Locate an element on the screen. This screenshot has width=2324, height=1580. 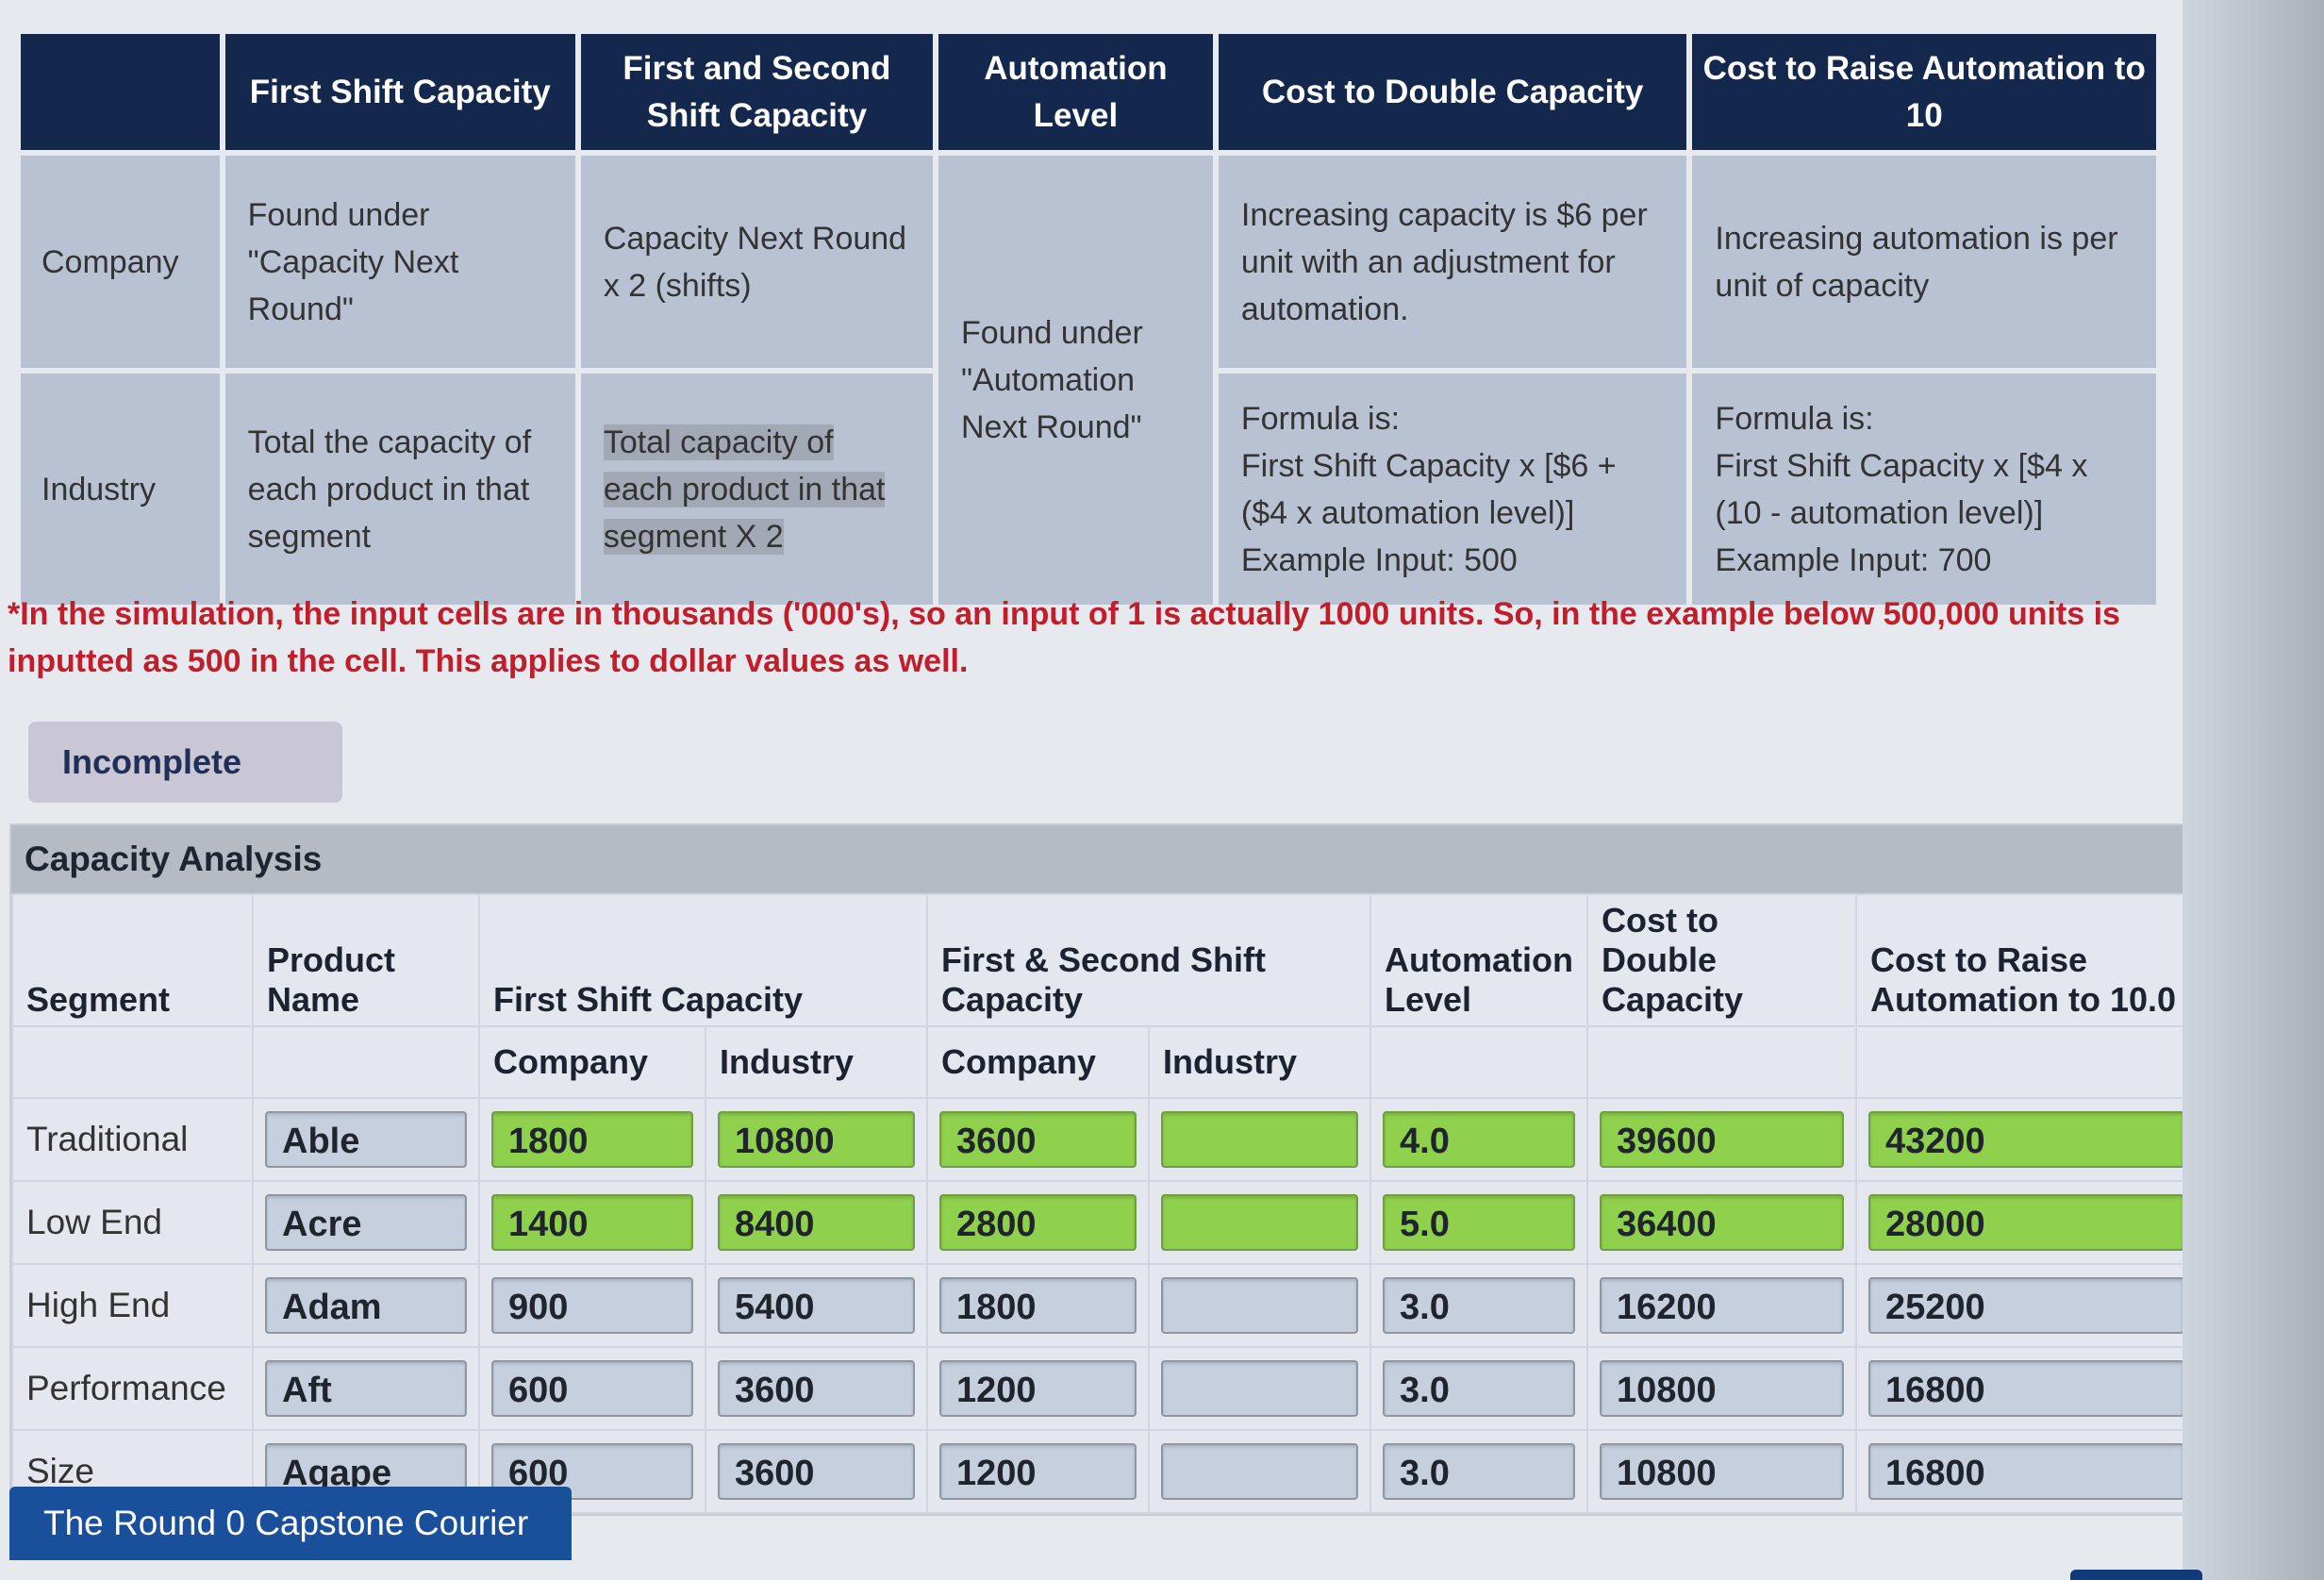
fs-company-input: 1400 is located at coordinates (592, 1223).